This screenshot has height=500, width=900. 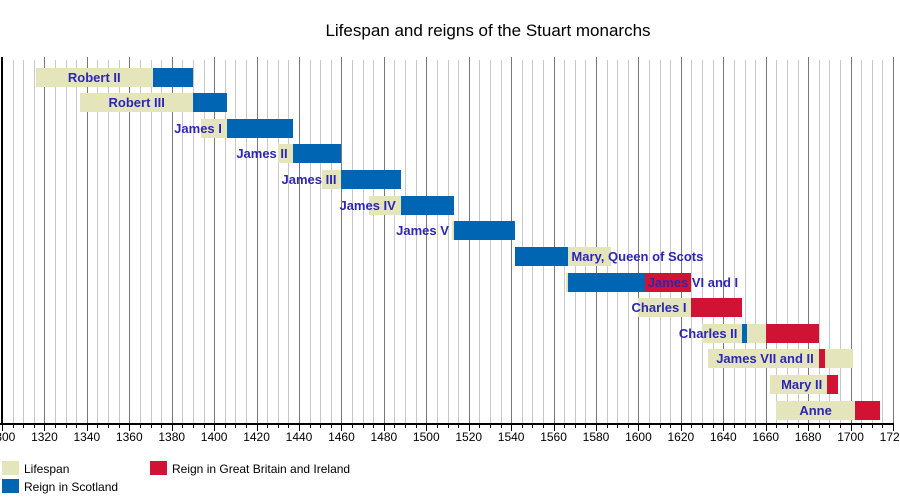 What do you see at coordinates (94, 77) in the screenshot?
I see `monarch-label: Robert II` at bounding box center [94, 77].